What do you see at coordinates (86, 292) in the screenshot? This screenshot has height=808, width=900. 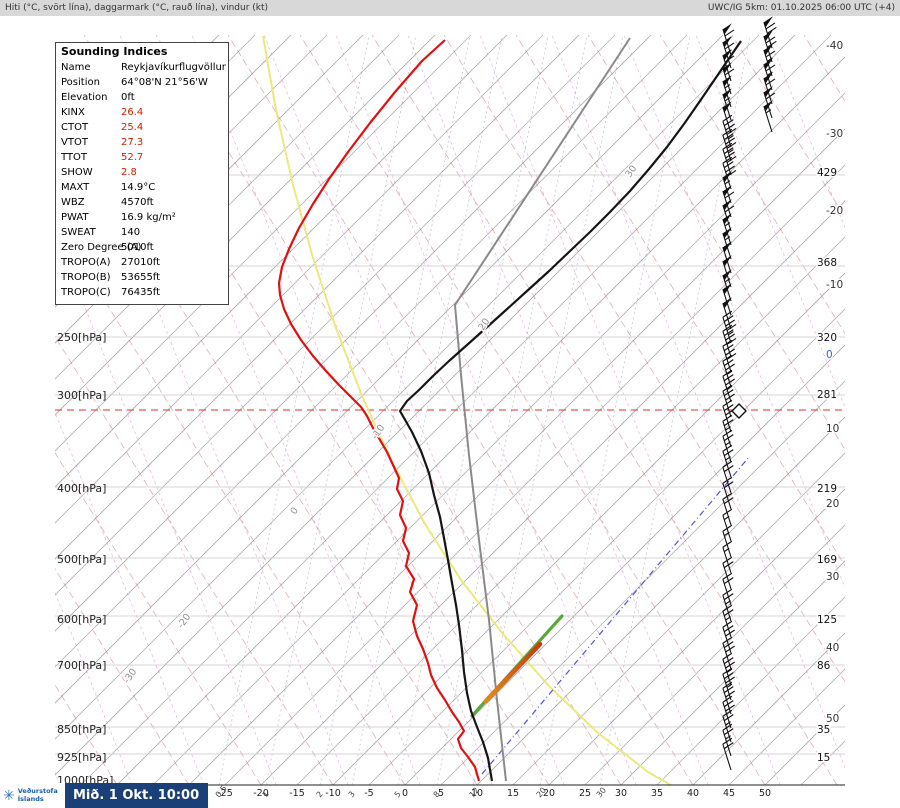 I see `index-label: TROPO(C)` at bounding box center [86, 292].